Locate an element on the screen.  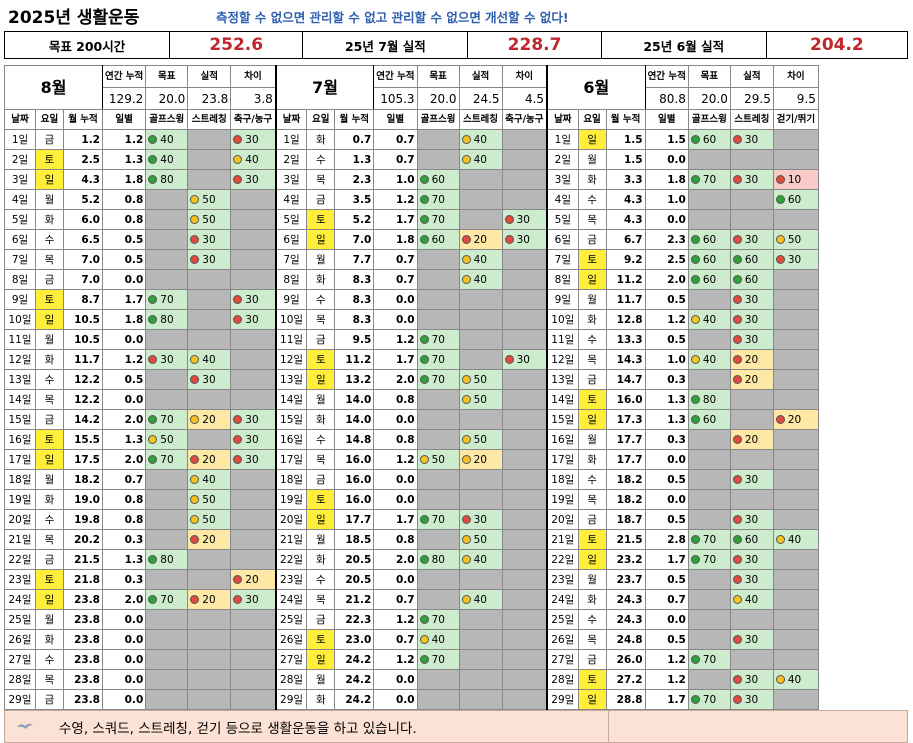
diff-label: 차이 is located at coordinates (253, 76).